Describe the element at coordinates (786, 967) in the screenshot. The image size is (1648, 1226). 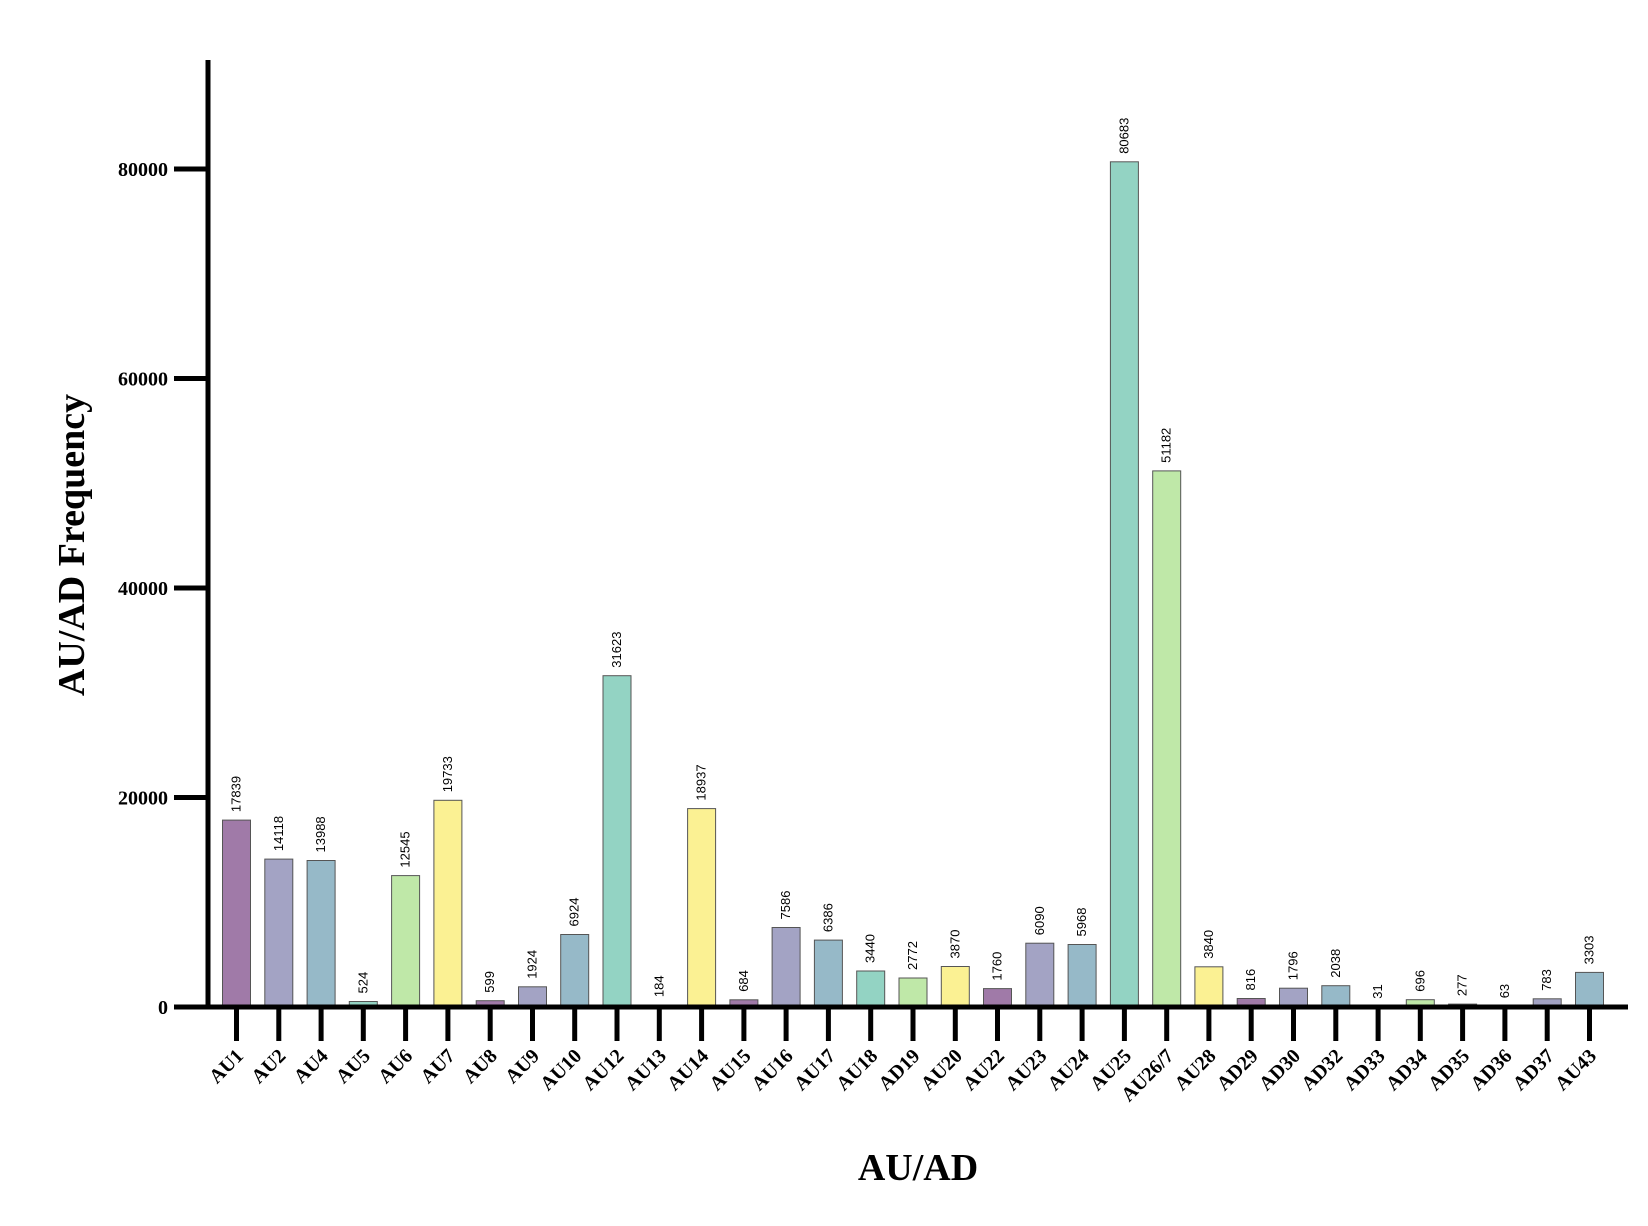
I see `bar-au16` at that location.